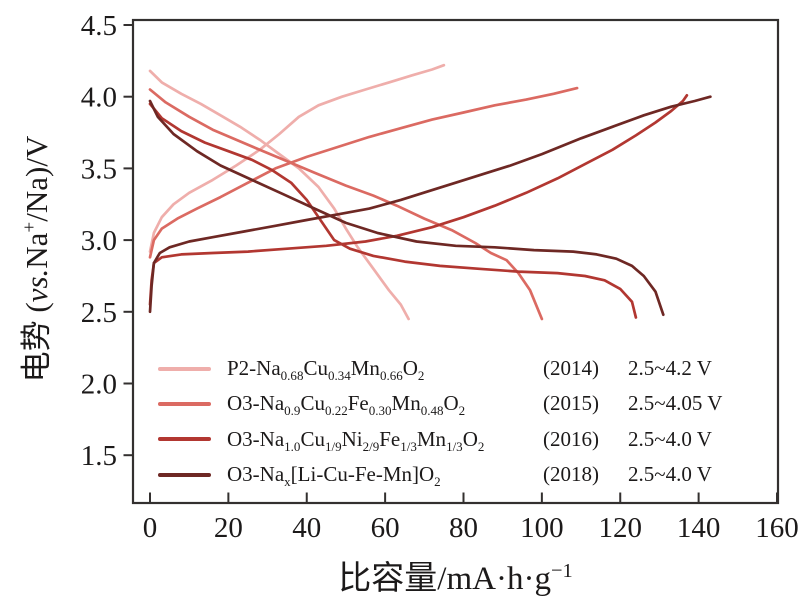 This screenshot has width=800, height=604. Describe the element at coordinates (571, 438) in the screenshot. I see `legend-series-year: (2016)` at that location.